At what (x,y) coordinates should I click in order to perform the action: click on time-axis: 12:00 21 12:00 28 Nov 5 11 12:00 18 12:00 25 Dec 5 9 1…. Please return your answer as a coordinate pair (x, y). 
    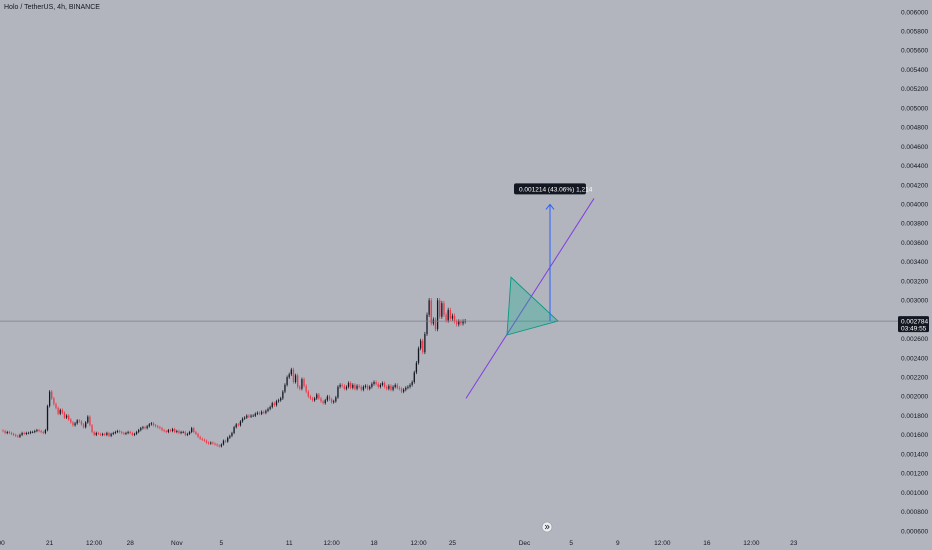
    Looking at the image, I should click on (399, 543).